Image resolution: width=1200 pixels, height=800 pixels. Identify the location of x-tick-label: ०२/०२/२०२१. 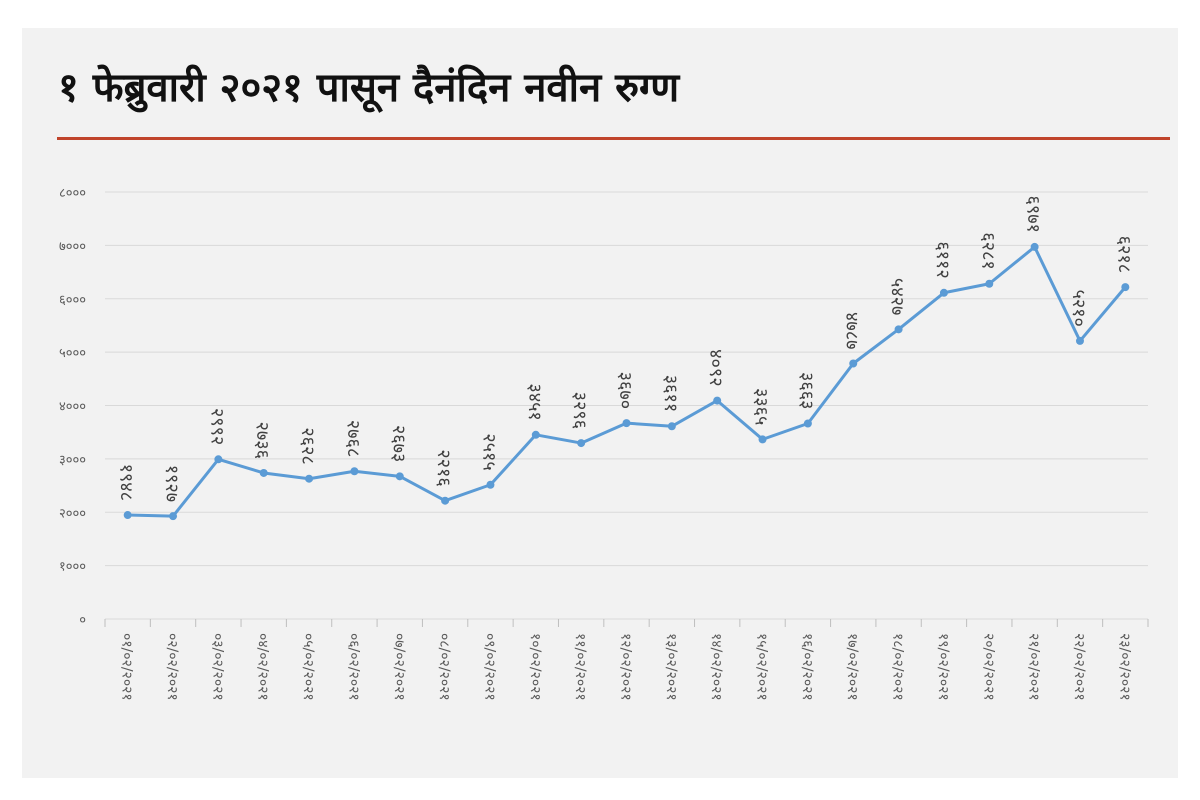
(172, 667).